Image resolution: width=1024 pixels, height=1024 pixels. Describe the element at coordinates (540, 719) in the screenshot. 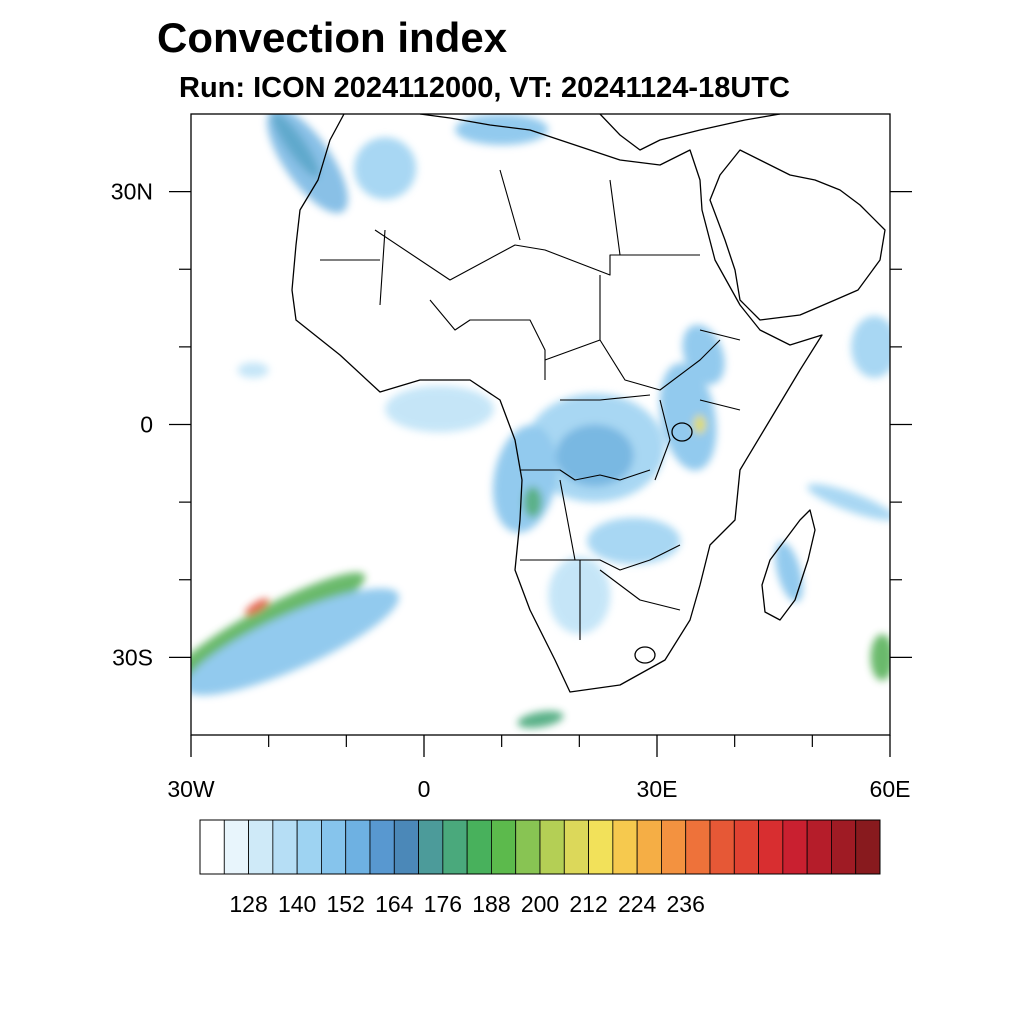

I see `blob-south-of-cape` at that location.